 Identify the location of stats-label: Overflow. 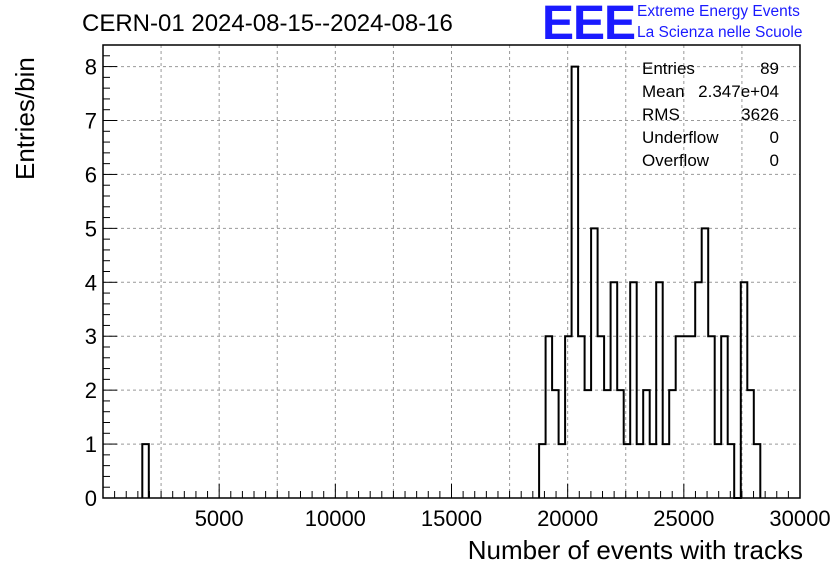
(676, 160).